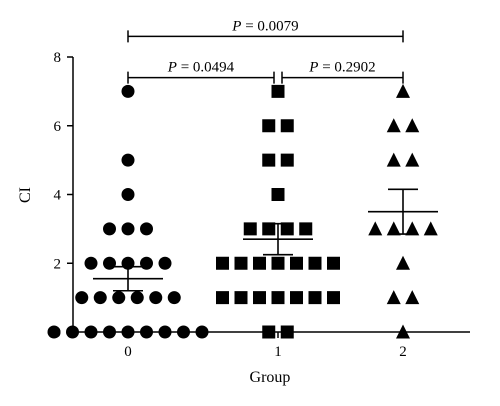 Image resolution: width=500 pixels, height=406 pixels. Describe the element at coordinates (58, 58) in the screenshot. I see `y-tick-label: 8` at that location.